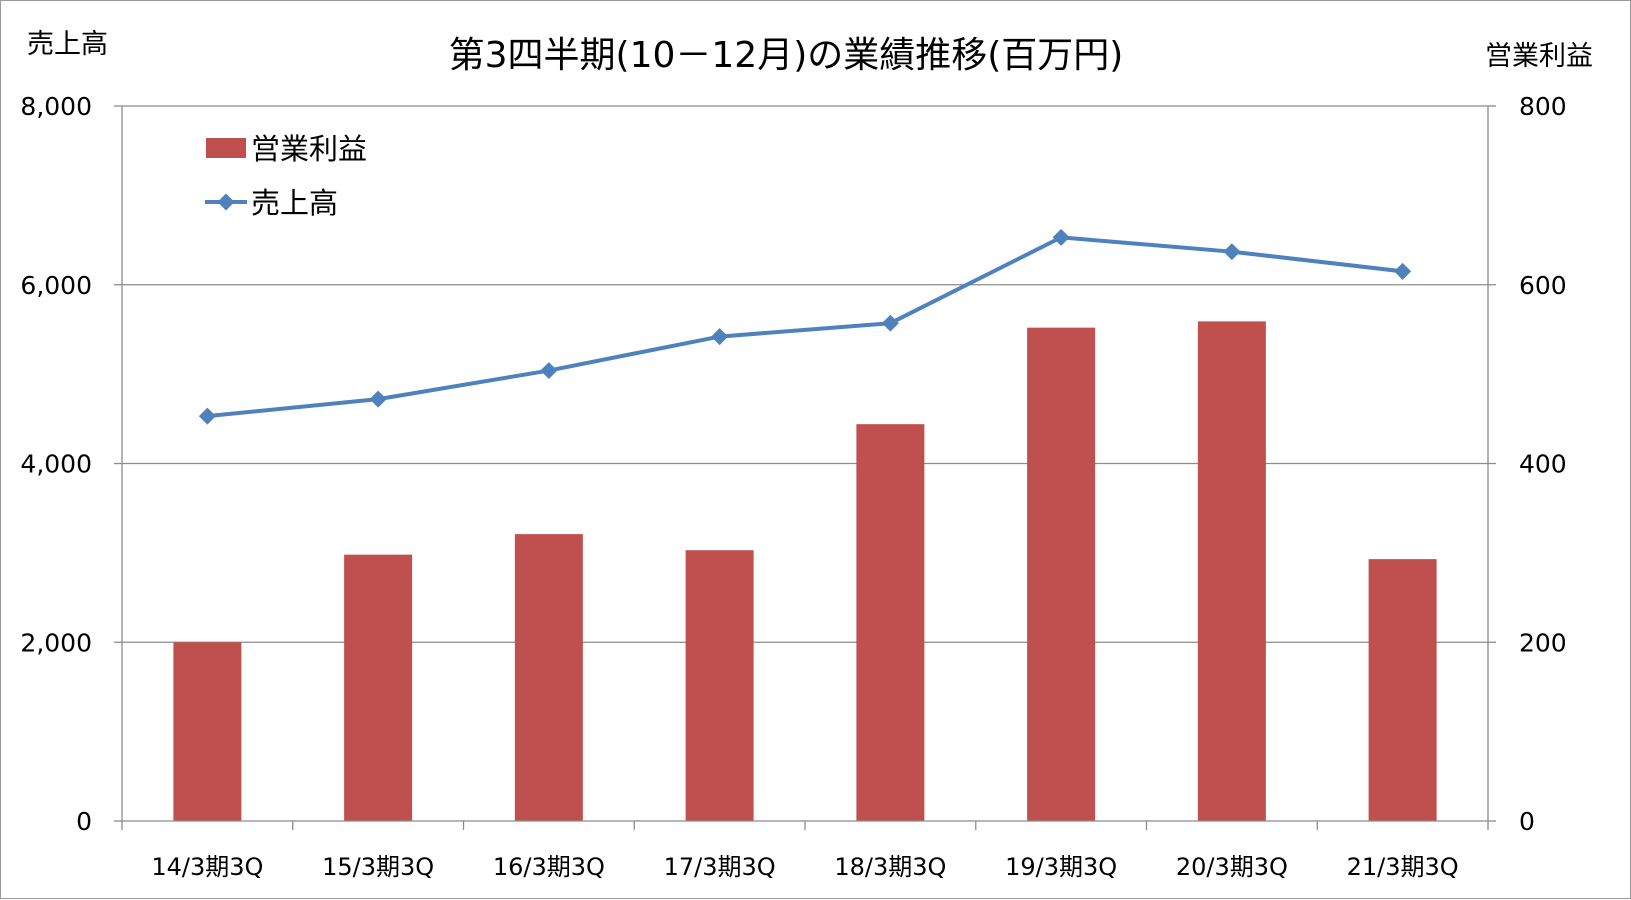 The height and width of the screenshot is (900, 1631). Describe the element at coordinates (549, 867) in the screenshot. I see `x-tick-label: 16/3期3Q` at that location.